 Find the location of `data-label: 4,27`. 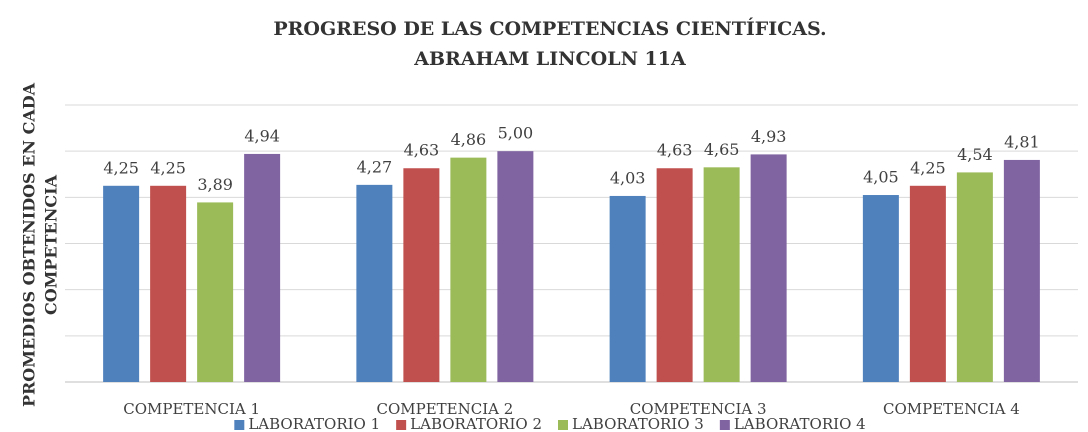

data-label: 4,27 is located at coordinates (375, 166).